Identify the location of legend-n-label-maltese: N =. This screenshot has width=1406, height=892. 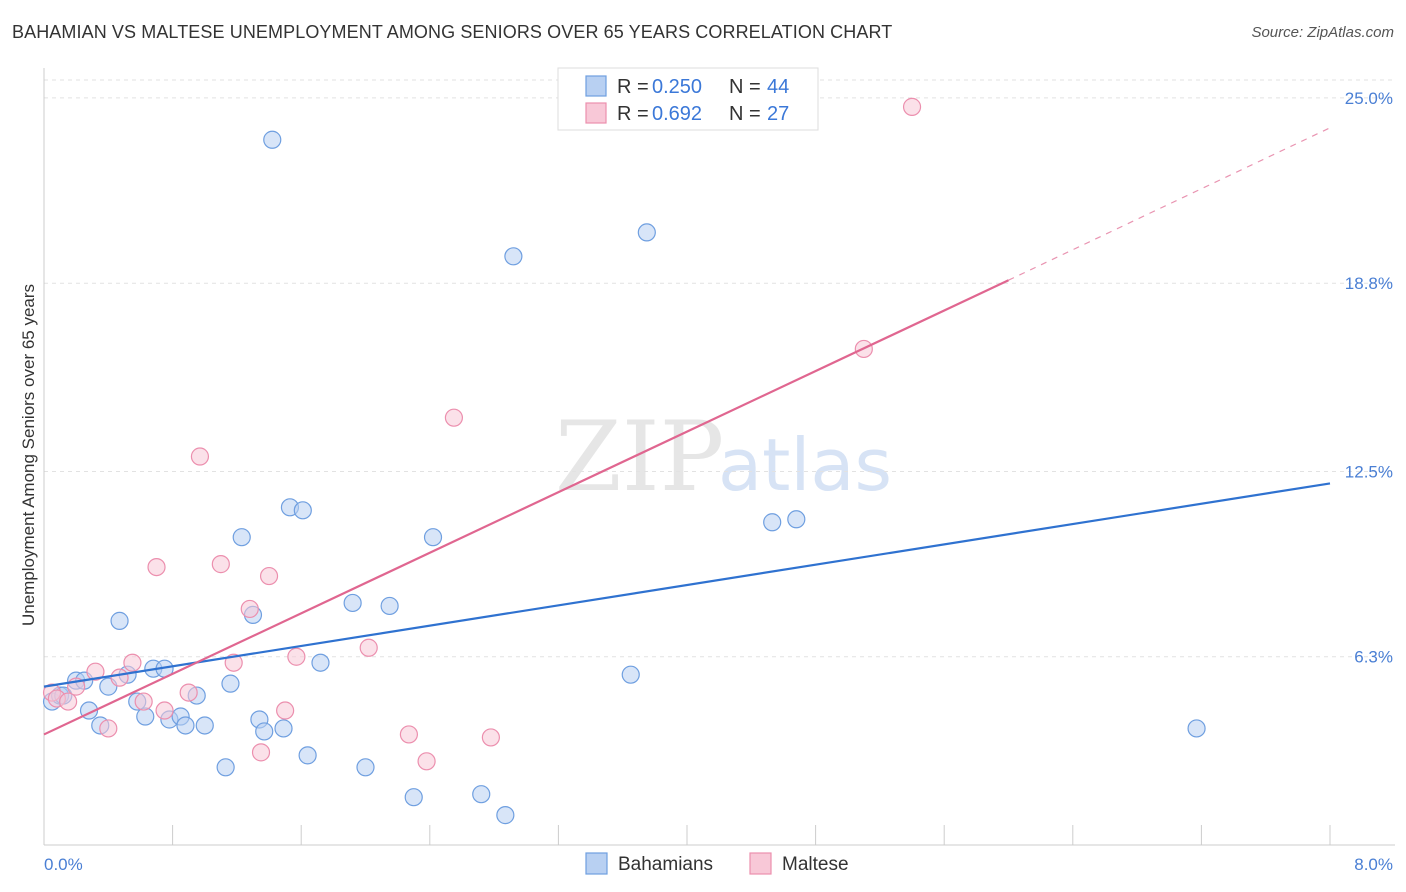
(745, 114).